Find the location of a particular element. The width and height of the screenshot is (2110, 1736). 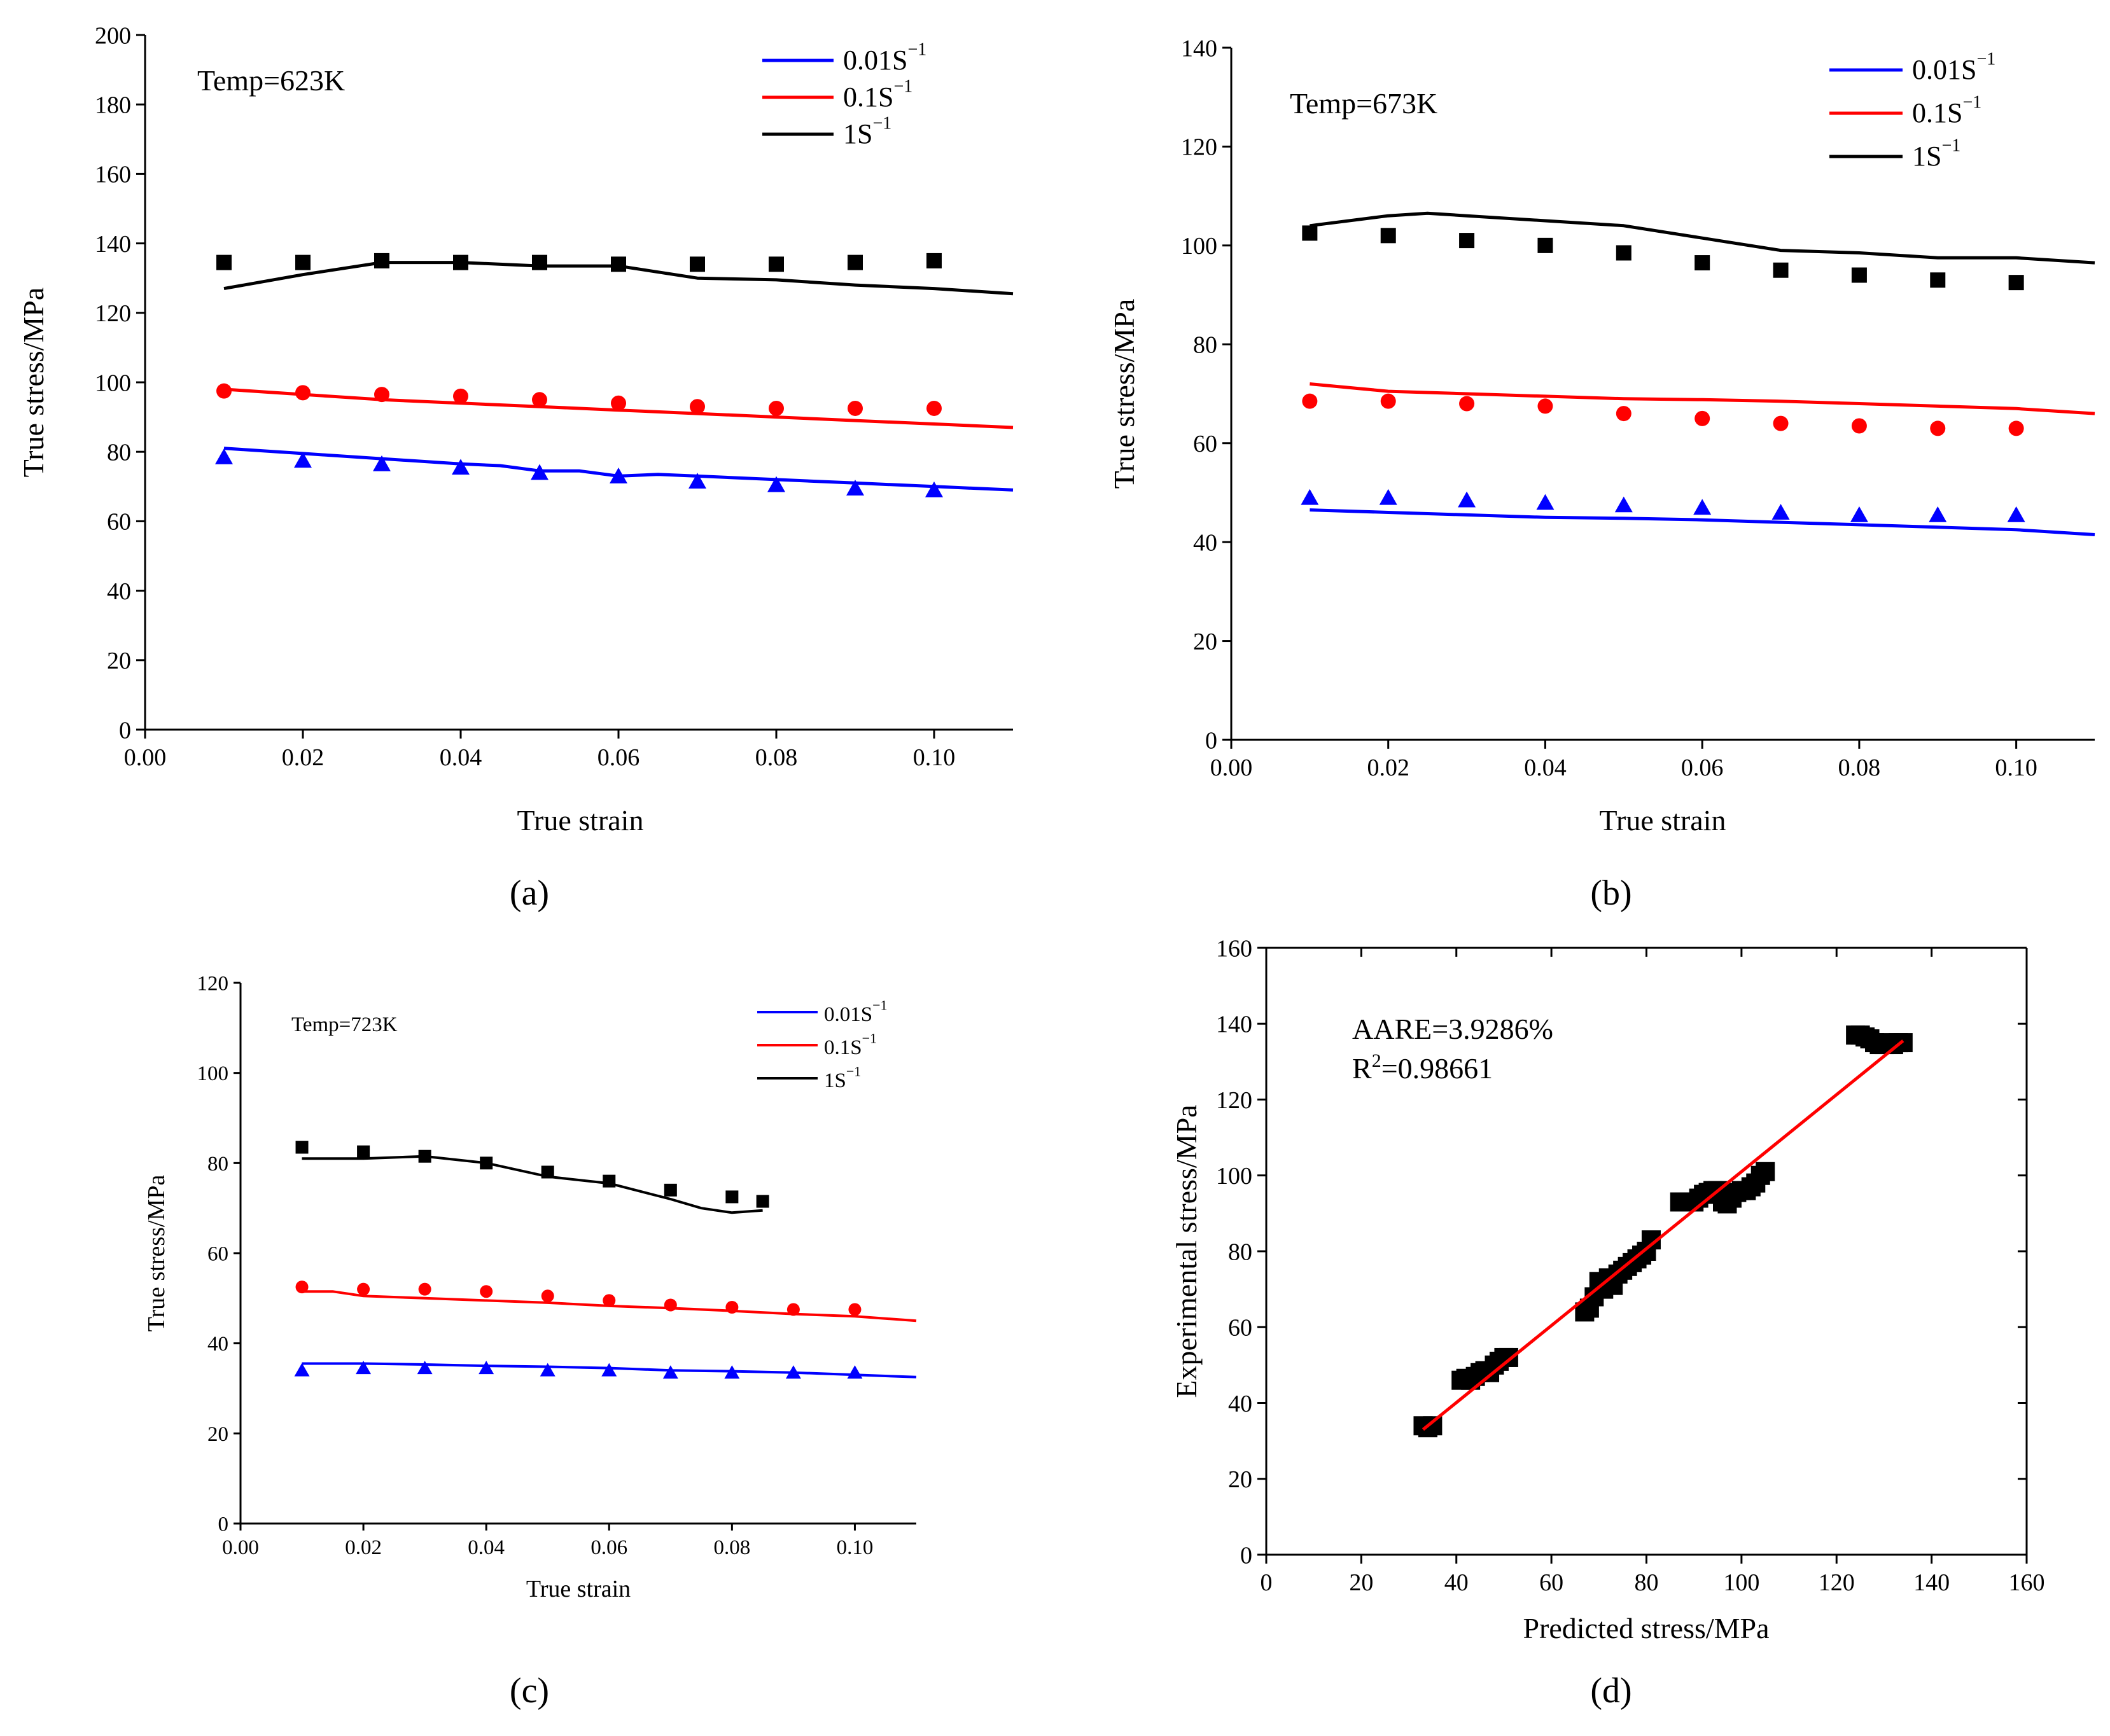

y-tick-label: 20 is located at coordinates (119, 661).